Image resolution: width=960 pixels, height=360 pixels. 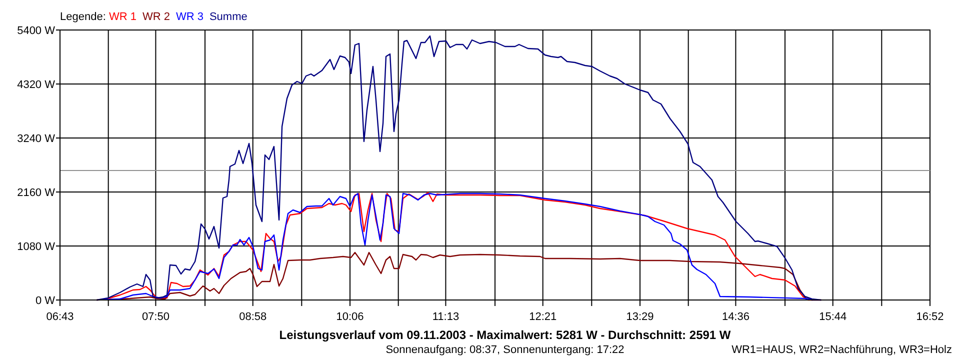 What do you see at coordinates (36, 246) in the screenshot?
I see `y-tick-label: 1080 W` at bounding box center [36, 246].